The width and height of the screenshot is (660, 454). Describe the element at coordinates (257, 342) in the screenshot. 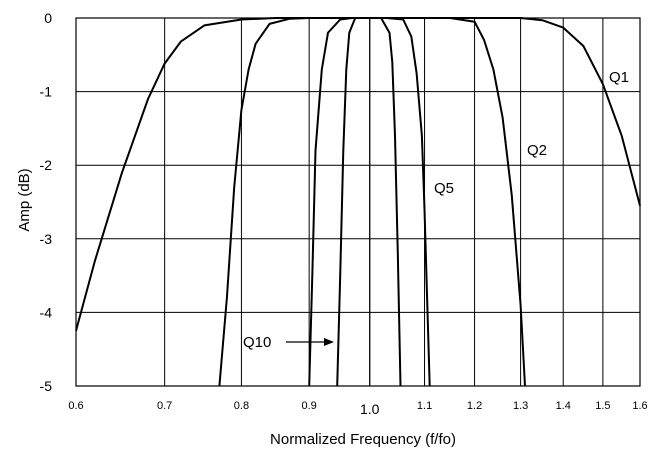

I see `label-q10: Q10` at that location.